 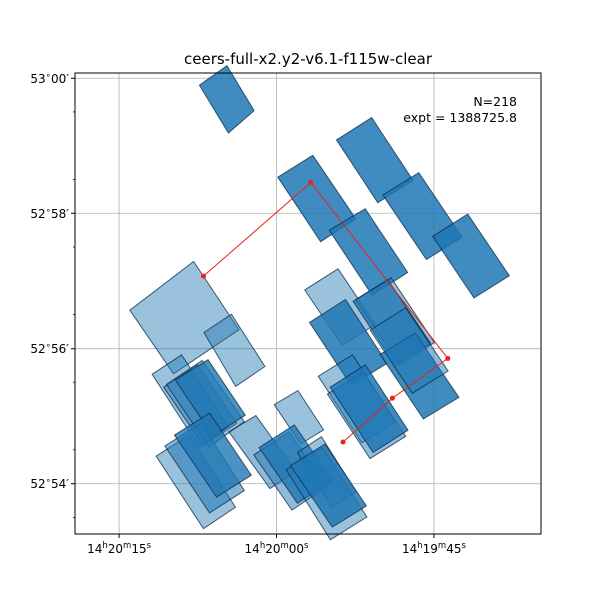 What do you see at coordinates (495, 101) in the screenshot?
I see `annotation-n: N=218` at bounding box center [495, 101].